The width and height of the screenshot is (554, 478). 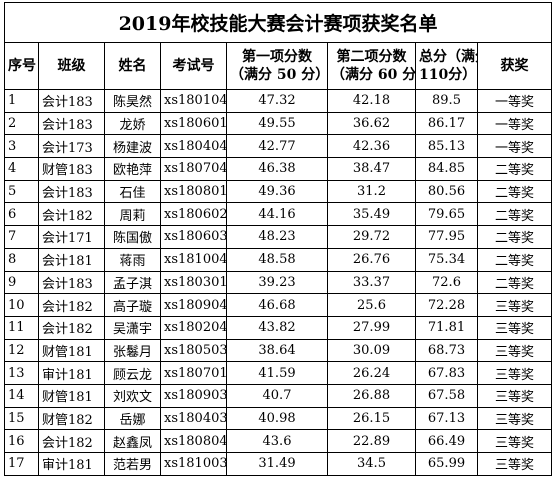 I want to click on cell: 67.83, so click(x=446, y=373).